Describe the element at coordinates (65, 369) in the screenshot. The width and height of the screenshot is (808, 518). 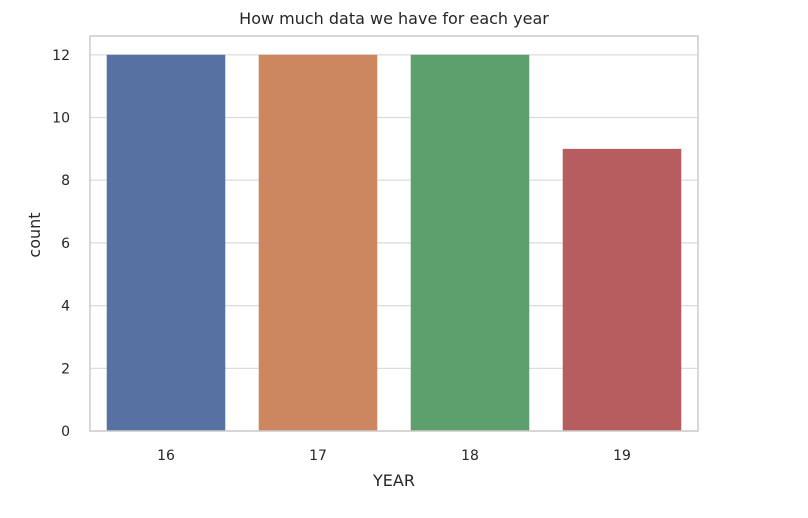
I see `y-tick-label: 2` at that location.